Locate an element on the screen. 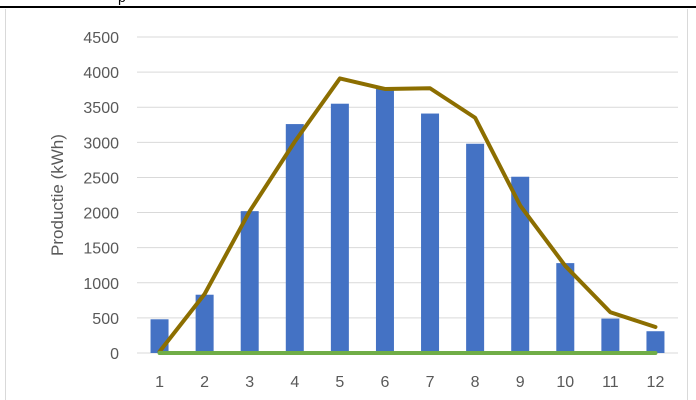 The width and height of the screenshot is (696, 400). y-tick-label: 0 is located at coordinates (114, 354).